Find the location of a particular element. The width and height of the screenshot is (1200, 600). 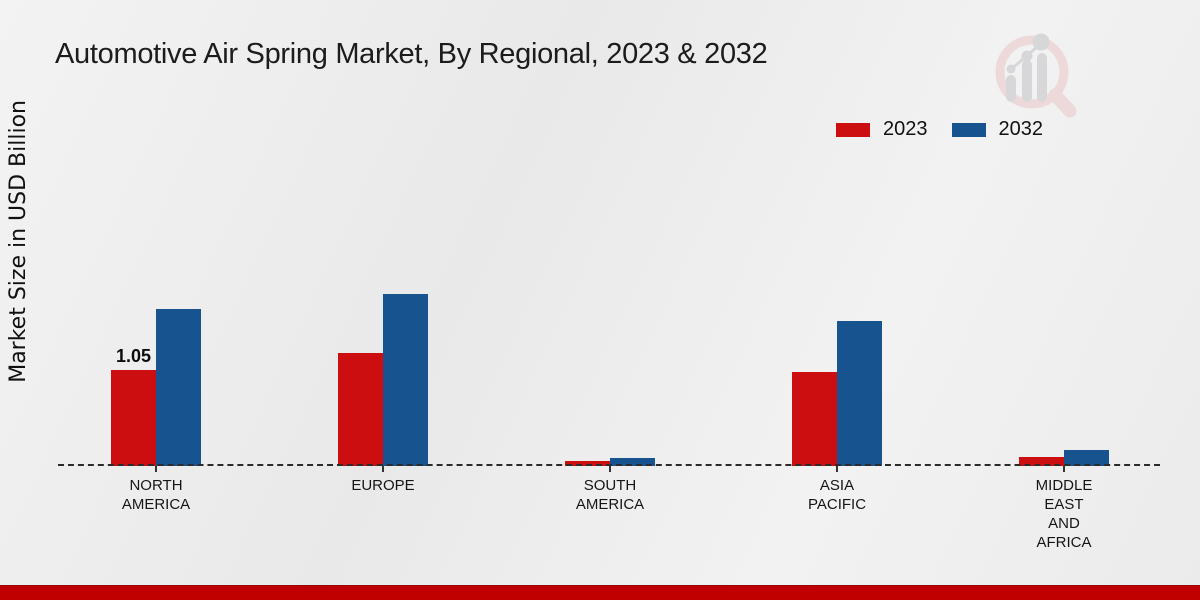

x-axis-label-south-america: SOUTH AMERICA is located at coordinates (610, 495).